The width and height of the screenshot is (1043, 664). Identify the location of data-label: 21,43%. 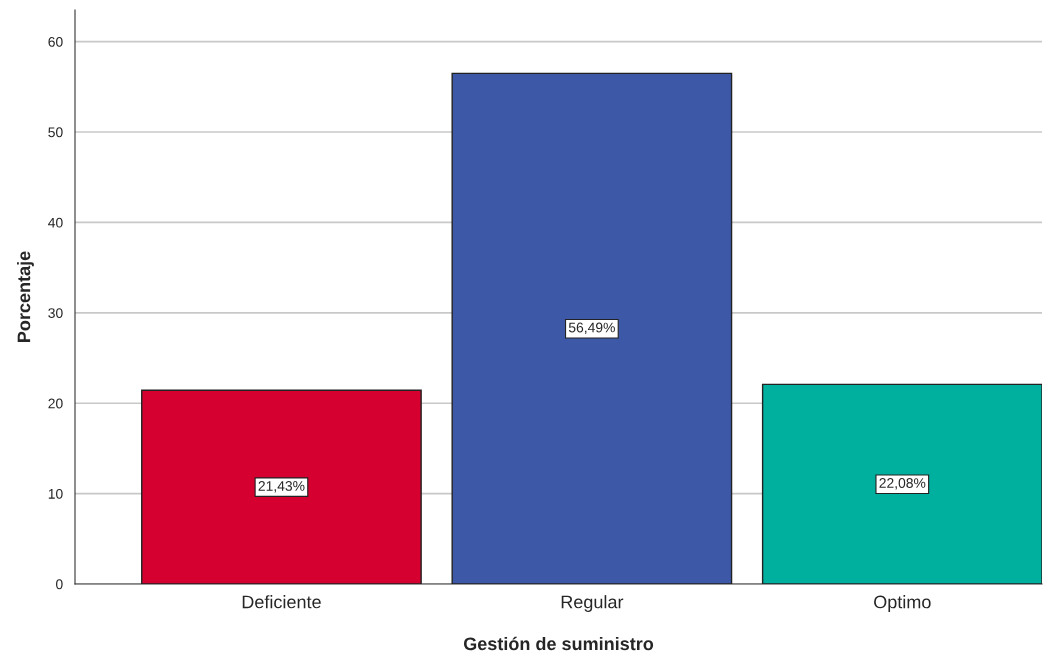
(281, 487).